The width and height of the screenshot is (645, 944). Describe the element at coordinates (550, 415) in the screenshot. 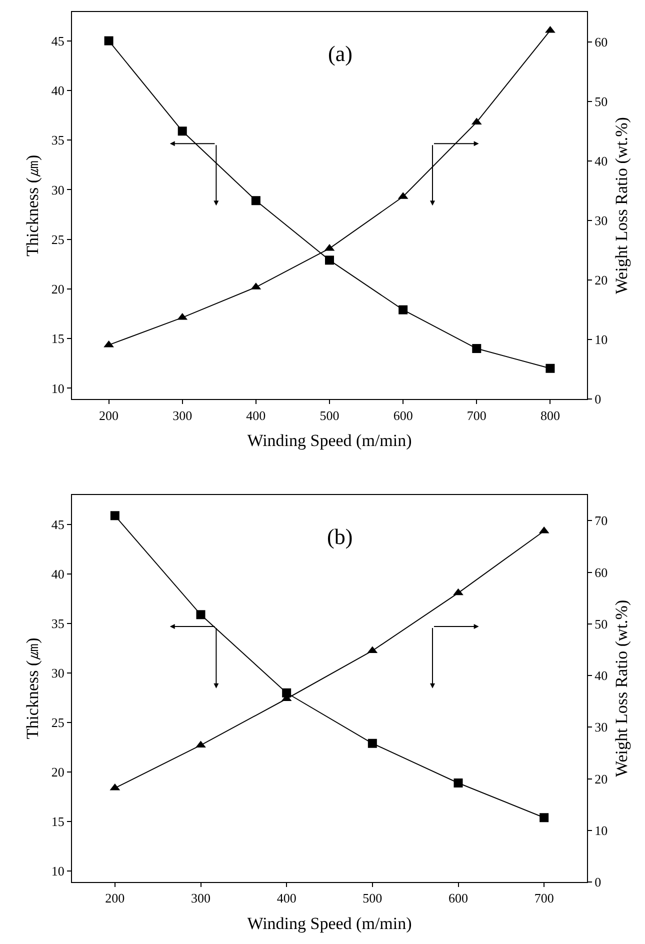

I see `x-tick-label: 800` at that location.